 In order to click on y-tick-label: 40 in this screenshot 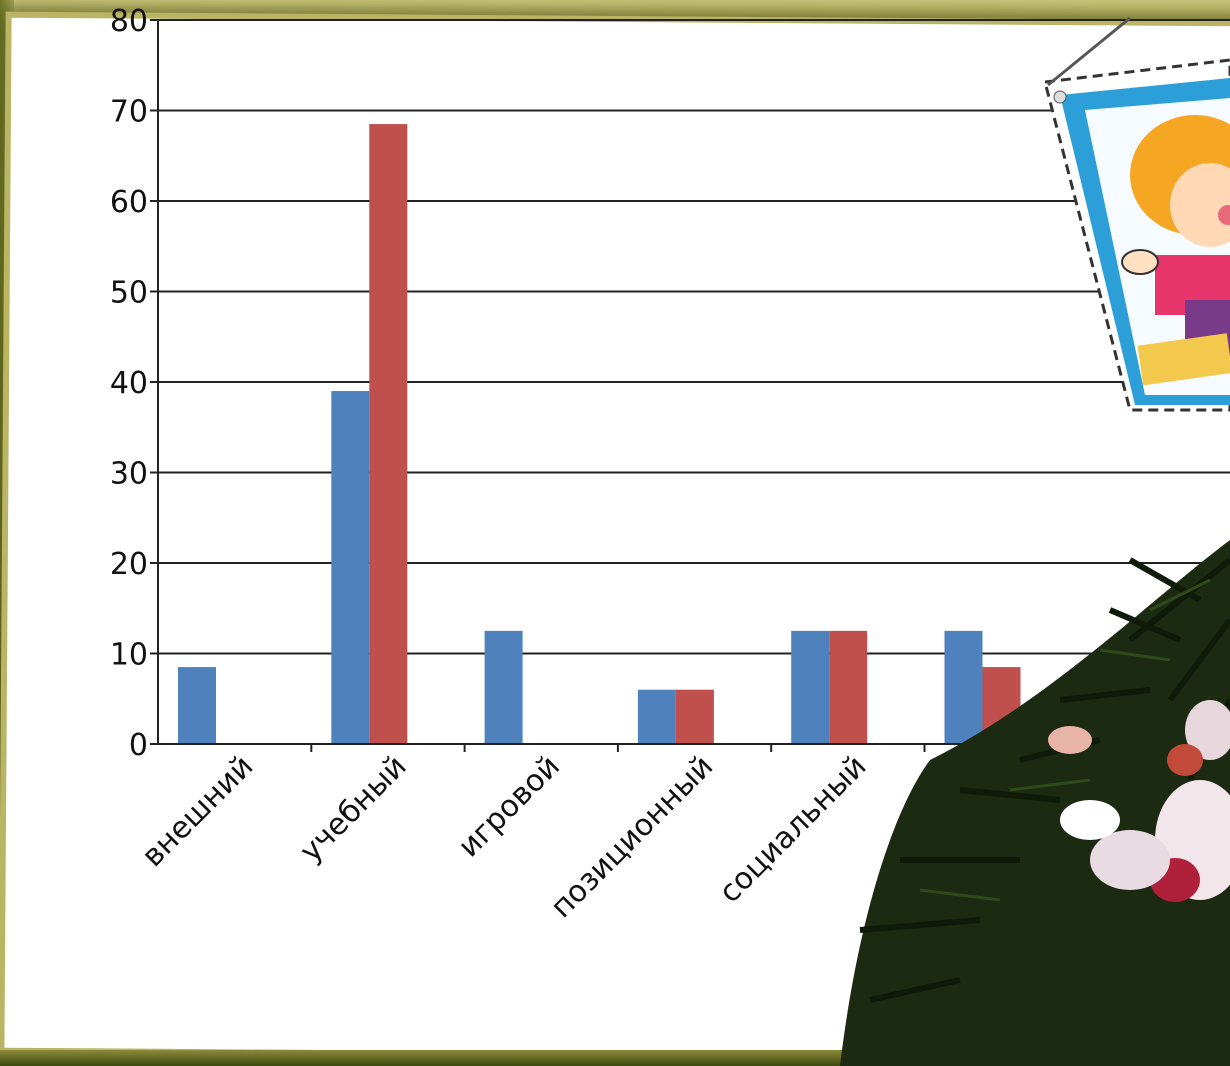, I will do `click(129, 383)`.